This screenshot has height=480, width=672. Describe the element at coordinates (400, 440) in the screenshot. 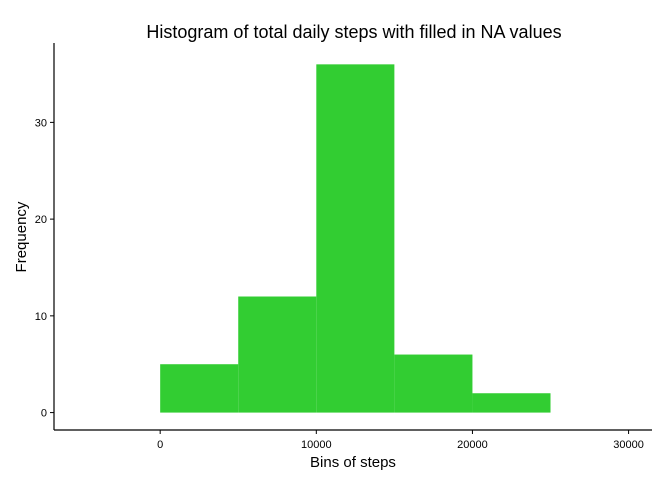

I see `x-ticks-group: 0 10000 20000 30000` at that location.